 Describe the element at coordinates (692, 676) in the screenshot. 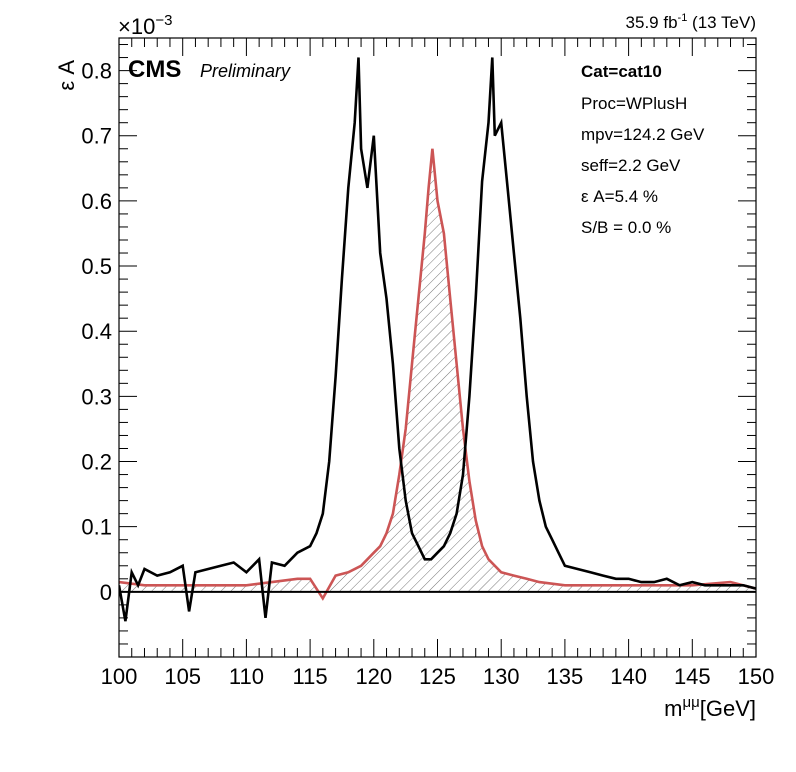

I see `x-tick-label: 145` at that location.